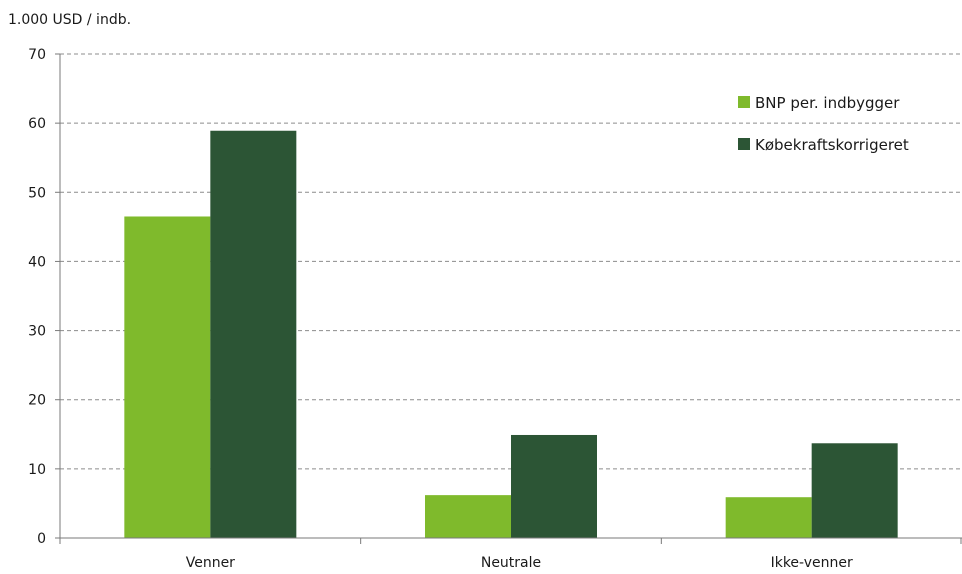 The image size is (962, 574). Describe the element at coordinates (37, 55) in the screenshot. I see `y-tick-label: 70` at that location.